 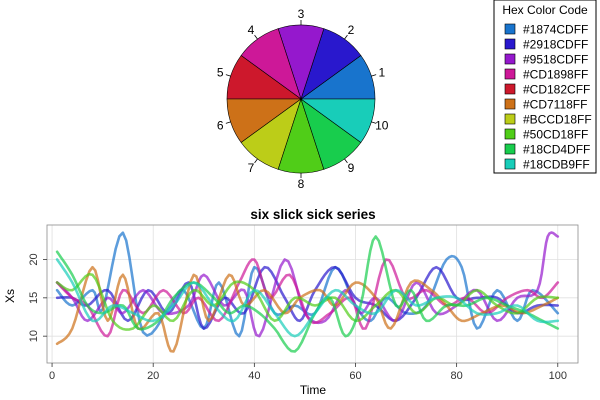 I want to click on legend-entry: #1874CDFF, so click(x=555, y=30).